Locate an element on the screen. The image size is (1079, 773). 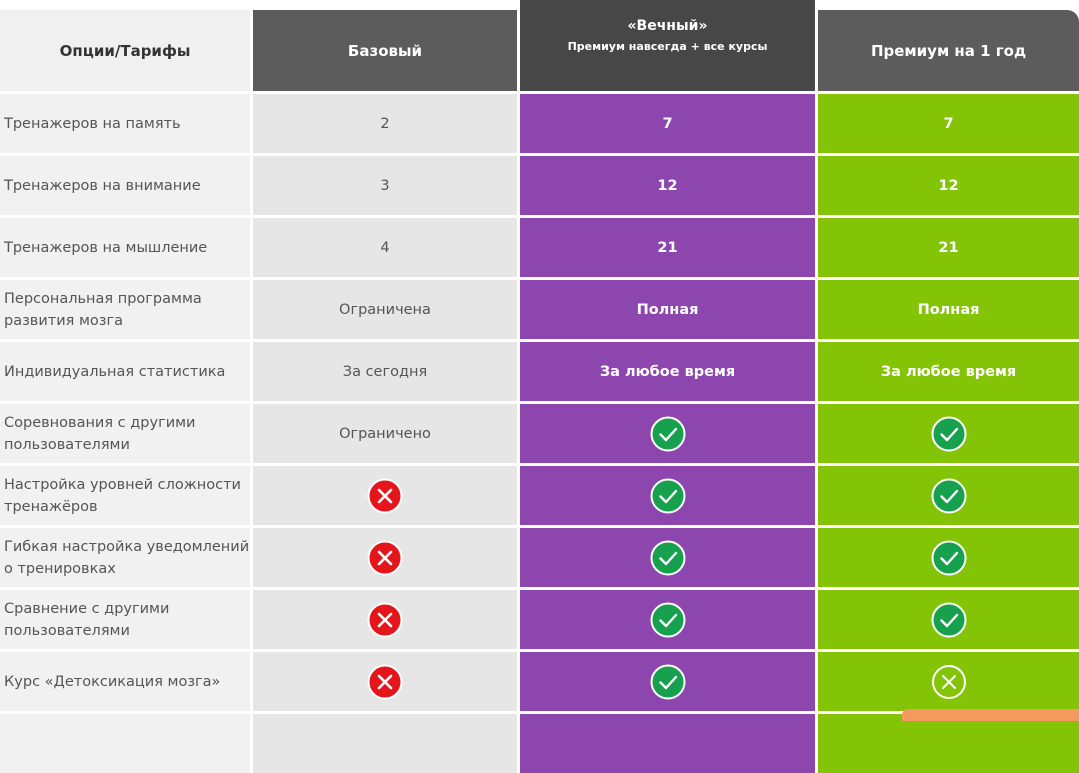
row-label: Тренажеров на память is located at coordinates (125, 123).